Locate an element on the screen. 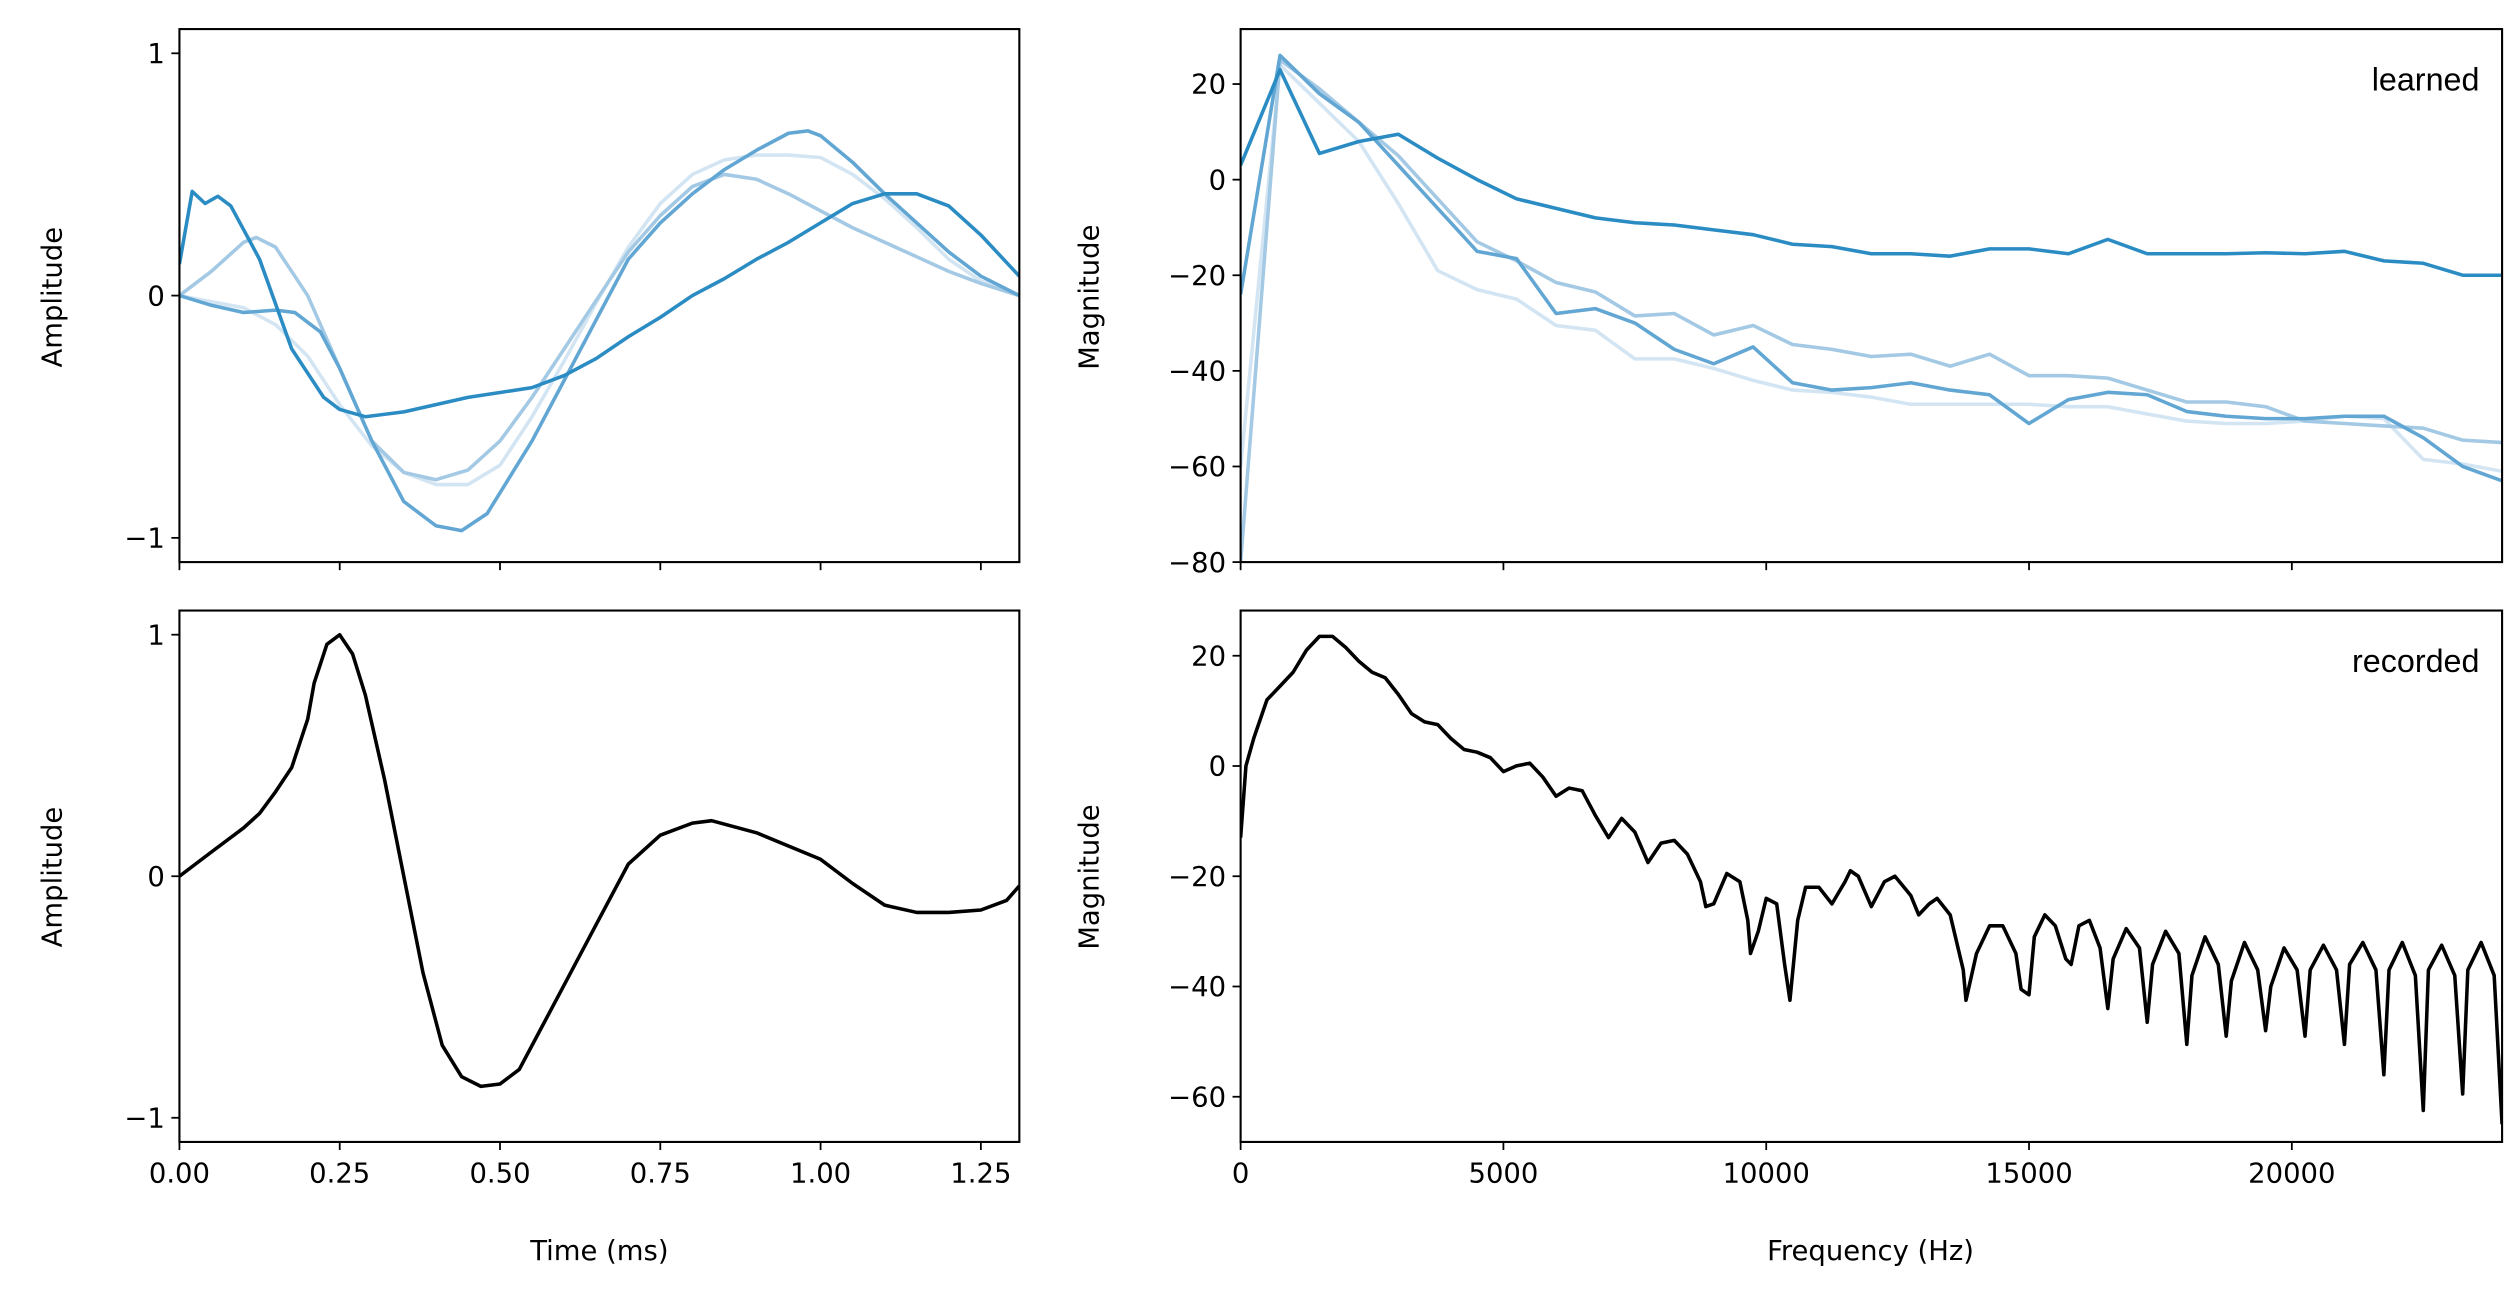 Image resolution: width=2520 pixels, height=1297 pixels. x-tick-label: 5000 is located at coordinates (1504, 1173).